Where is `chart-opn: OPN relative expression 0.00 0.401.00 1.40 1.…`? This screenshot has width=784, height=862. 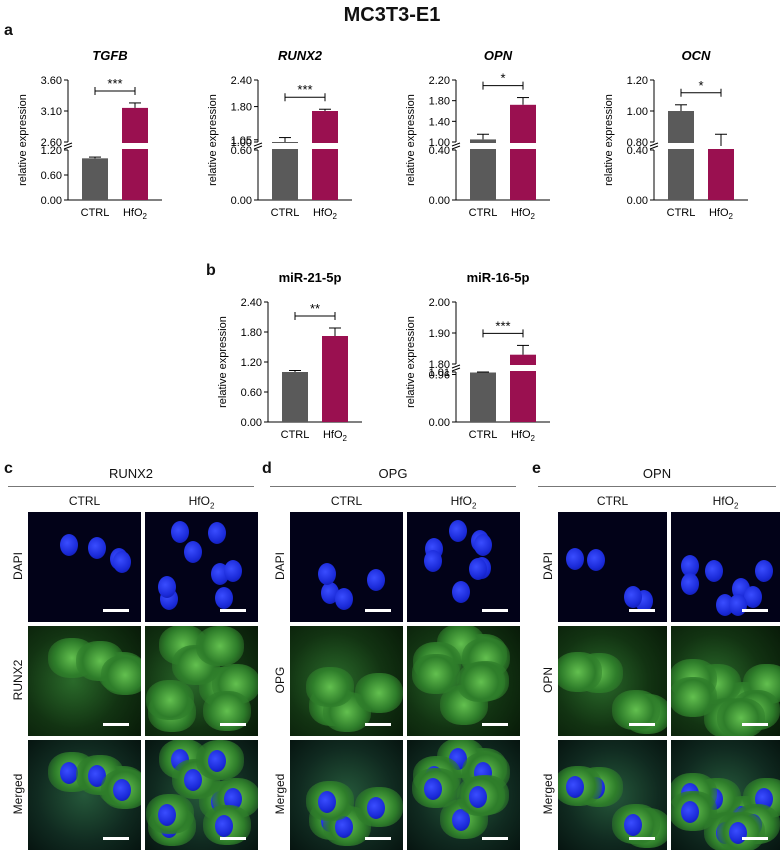 chart-opn: OPN relative expression 0.00 0.401.00 1.40 1.… is located at coordinates (477, 134).